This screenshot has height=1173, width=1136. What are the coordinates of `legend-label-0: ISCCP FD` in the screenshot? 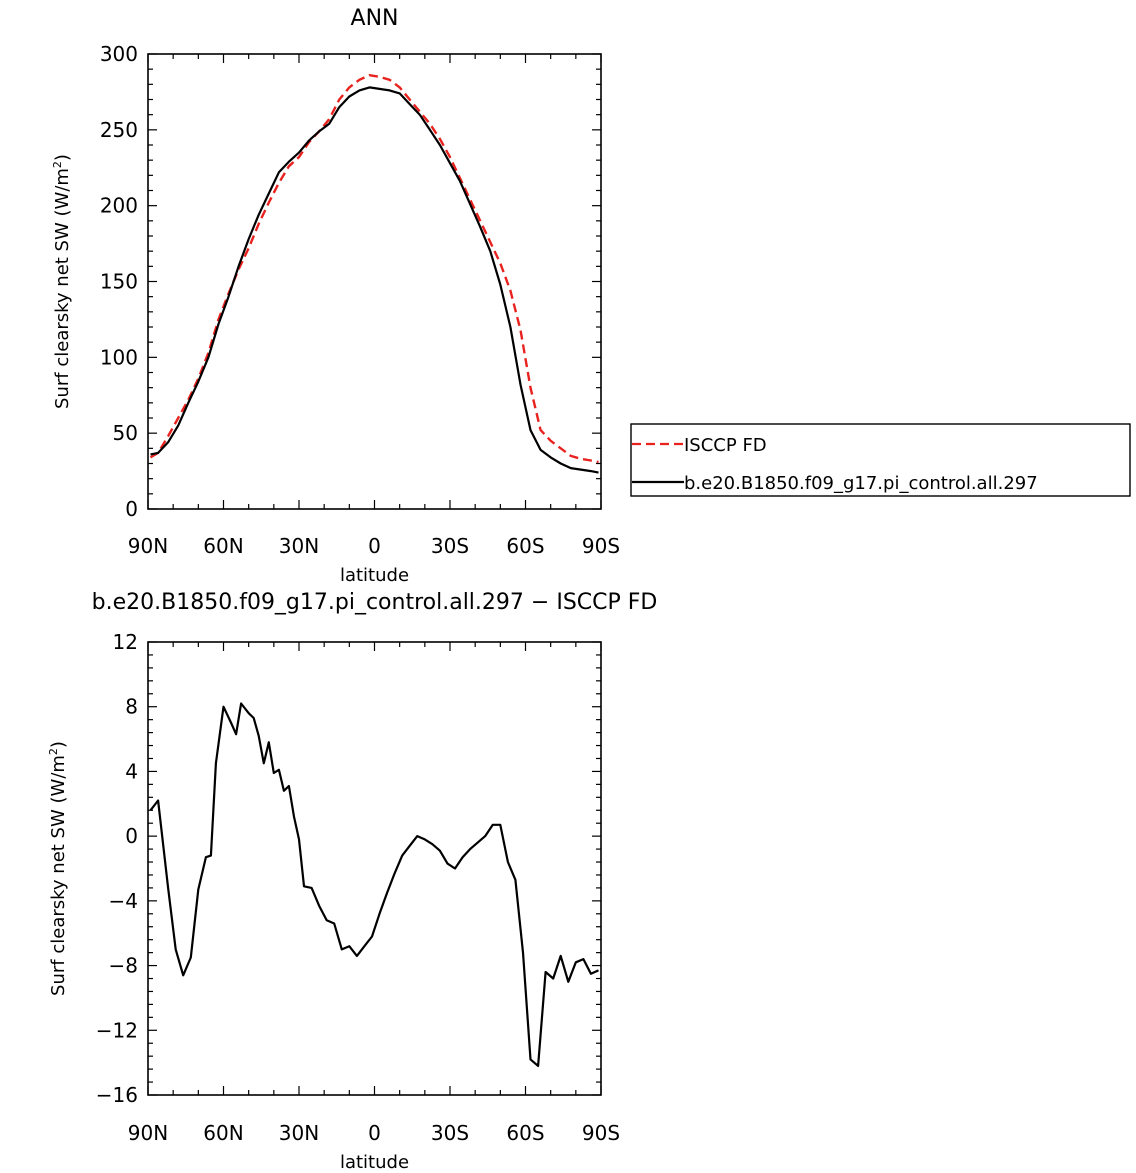 It's located at (725, 445).